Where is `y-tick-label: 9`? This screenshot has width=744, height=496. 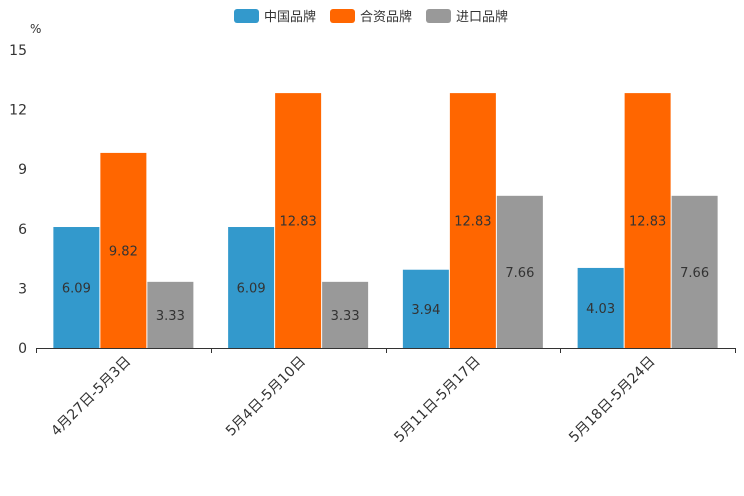 y-tick-label: 9 is located at coordinates (22, 170).